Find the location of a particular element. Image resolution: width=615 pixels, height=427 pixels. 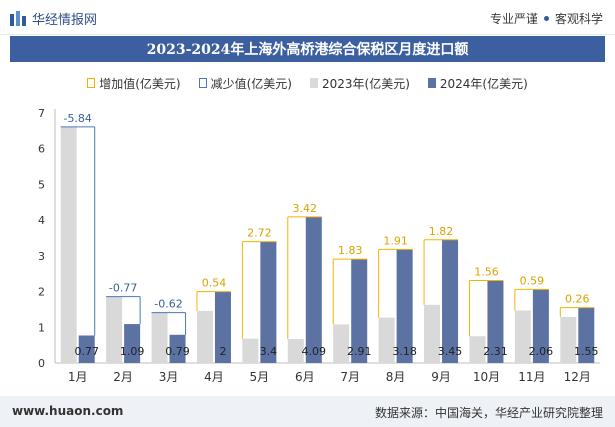

legend-item-2023: 2023年(亿美元) is located at coordinates (359, 83).